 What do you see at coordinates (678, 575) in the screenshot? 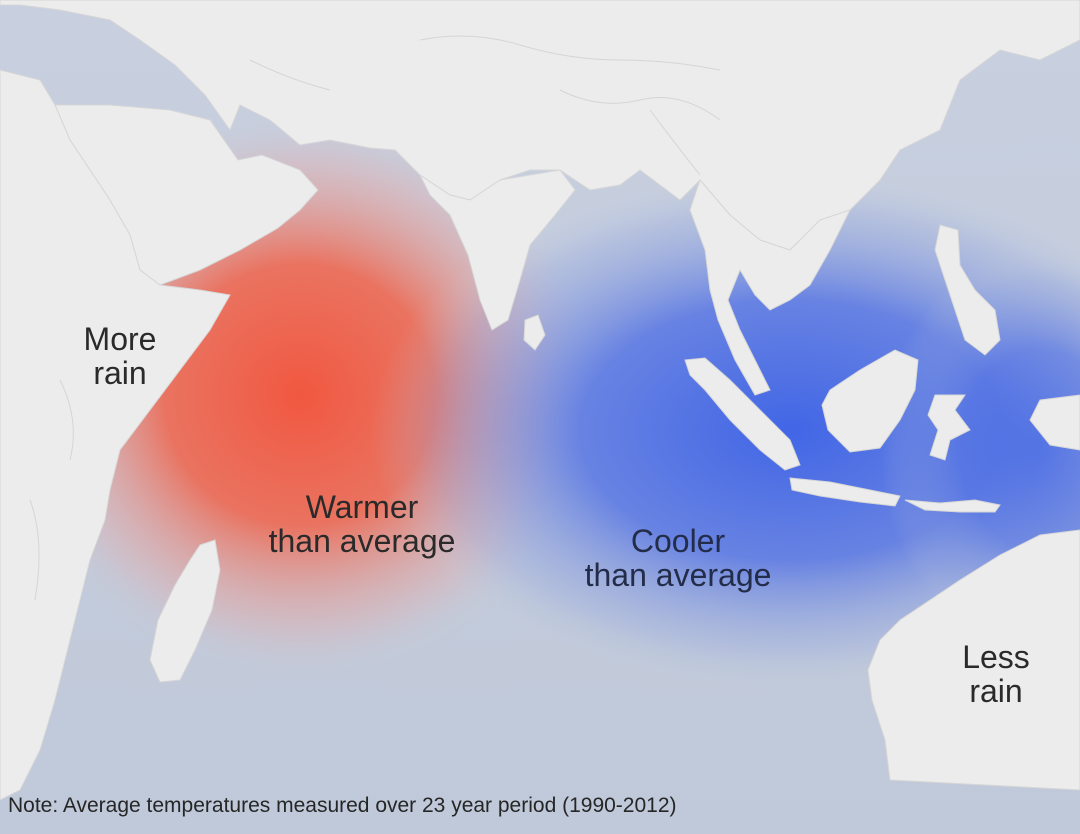
I see `cooler-line-2: than average` at bounding box center [678, 575].